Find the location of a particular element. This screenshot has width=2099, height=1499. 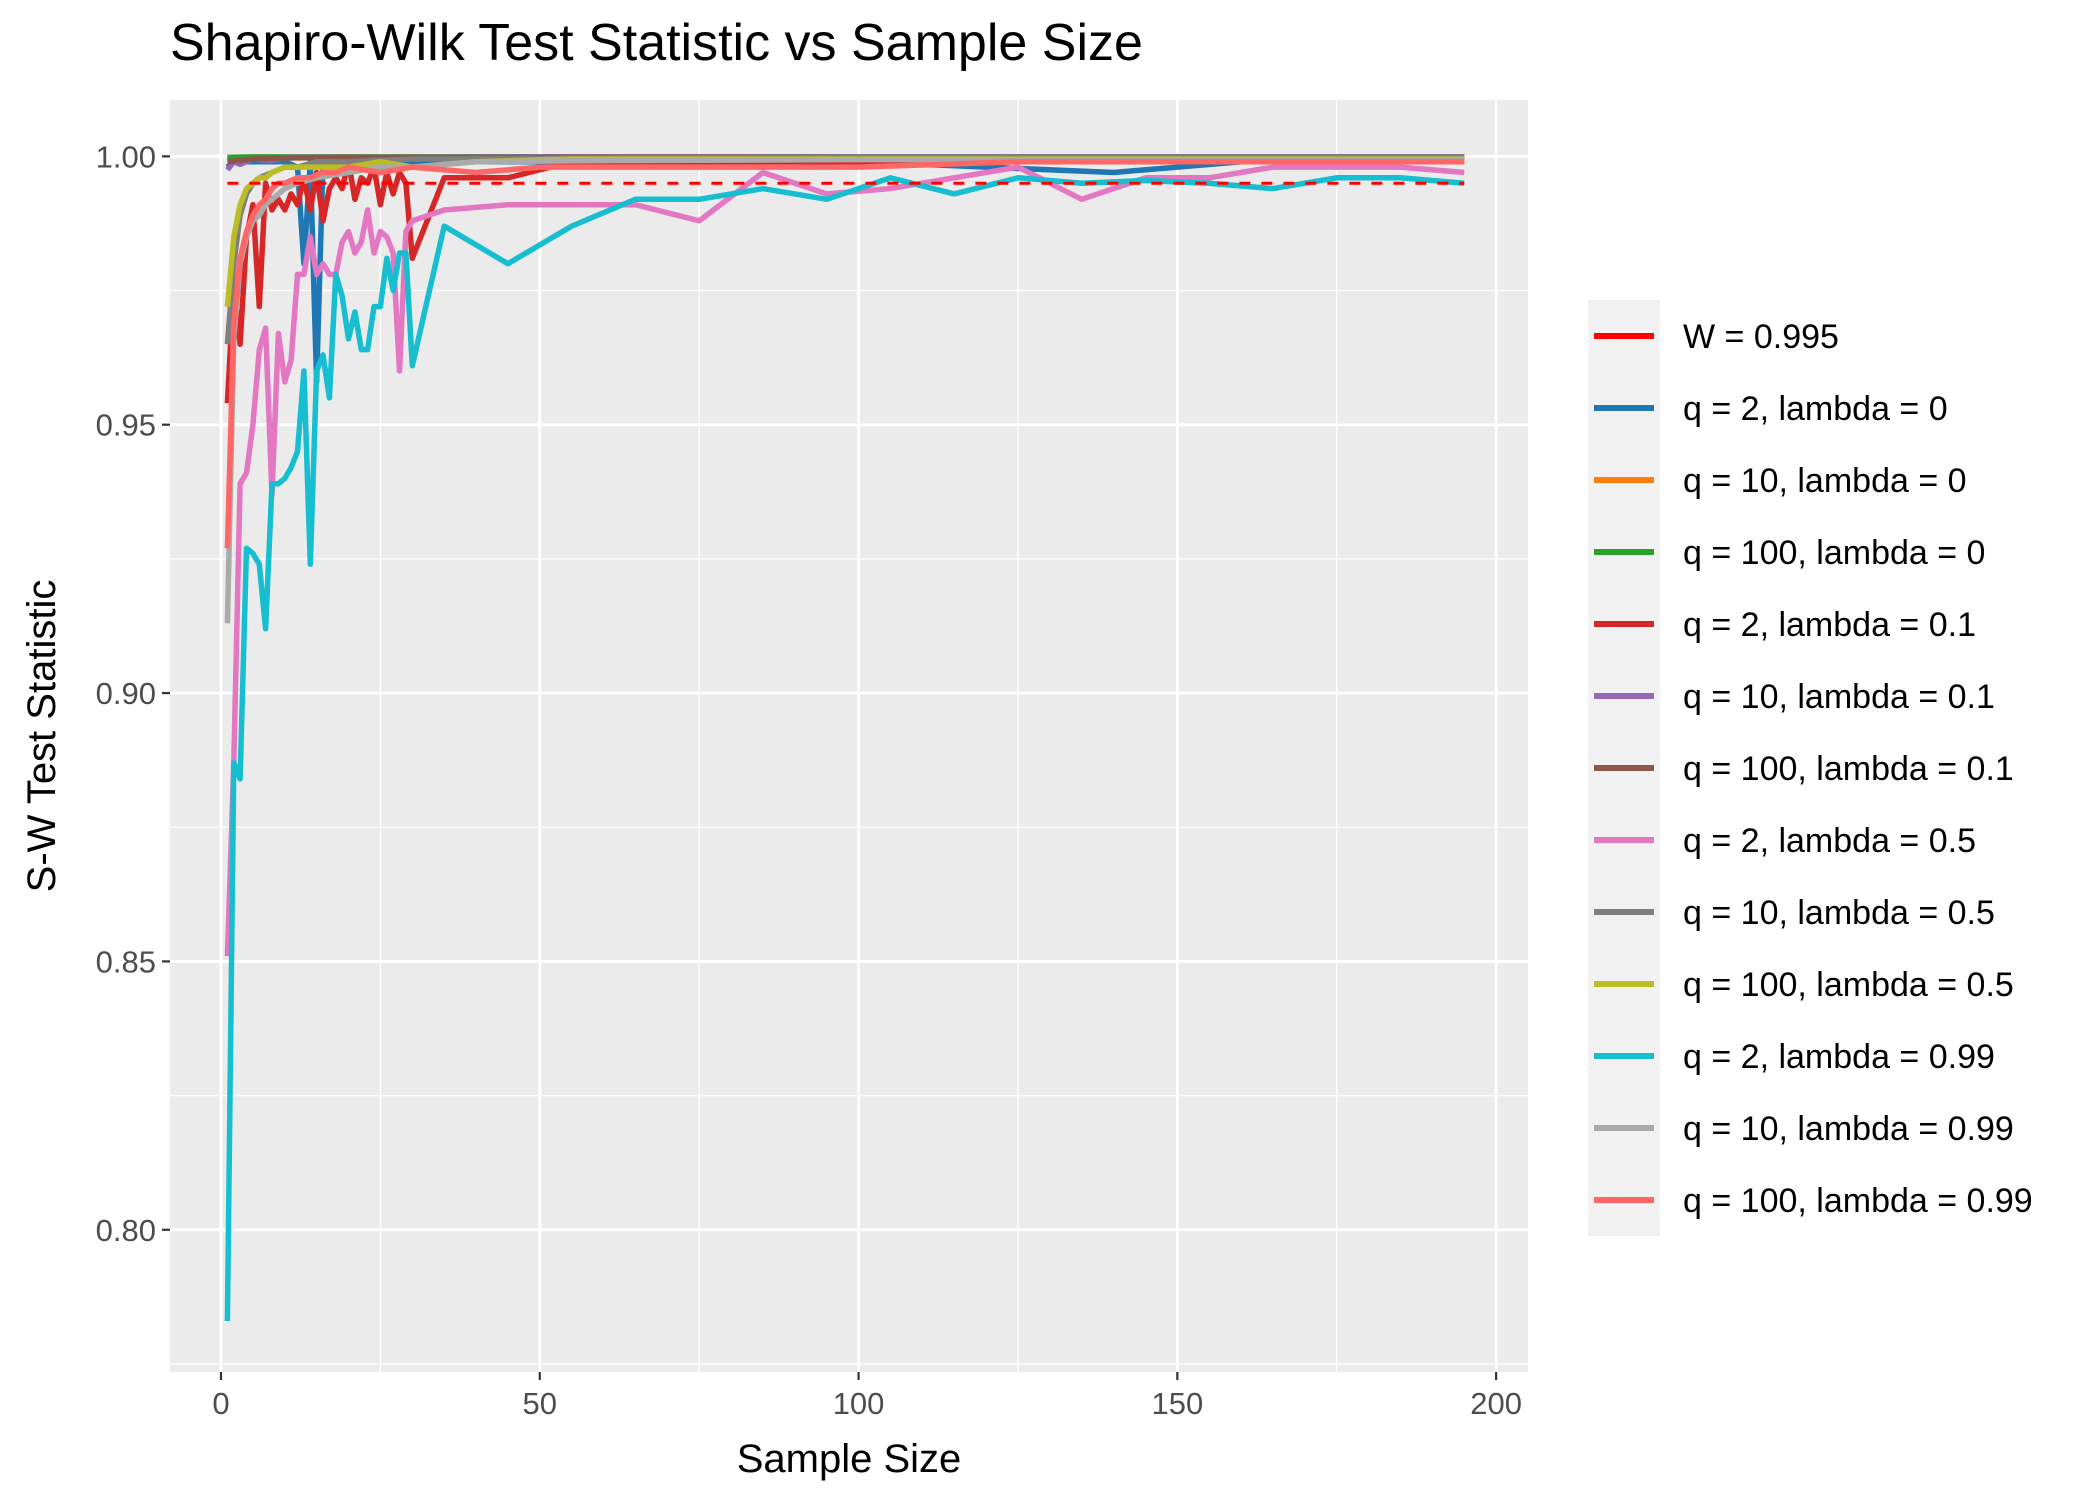

x-tick-label: 0 is located at coordinates (220, 1403).